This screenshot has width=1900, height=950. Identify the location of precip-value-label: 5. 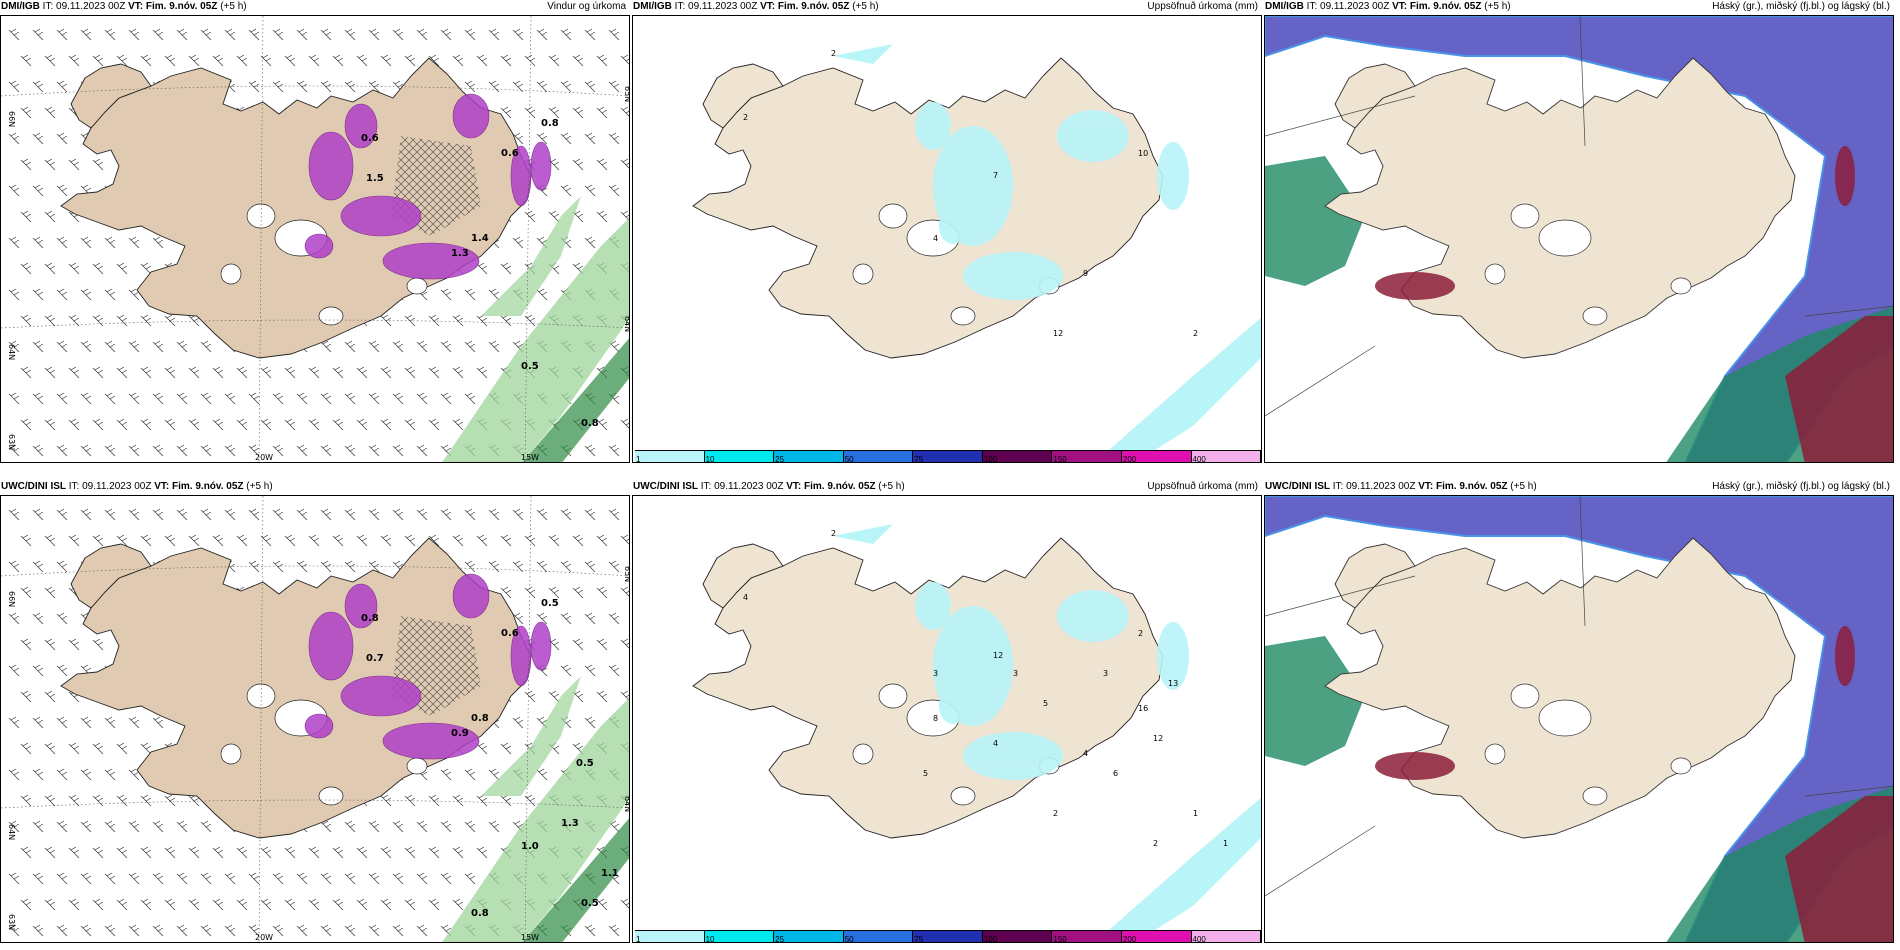
(925, 773).